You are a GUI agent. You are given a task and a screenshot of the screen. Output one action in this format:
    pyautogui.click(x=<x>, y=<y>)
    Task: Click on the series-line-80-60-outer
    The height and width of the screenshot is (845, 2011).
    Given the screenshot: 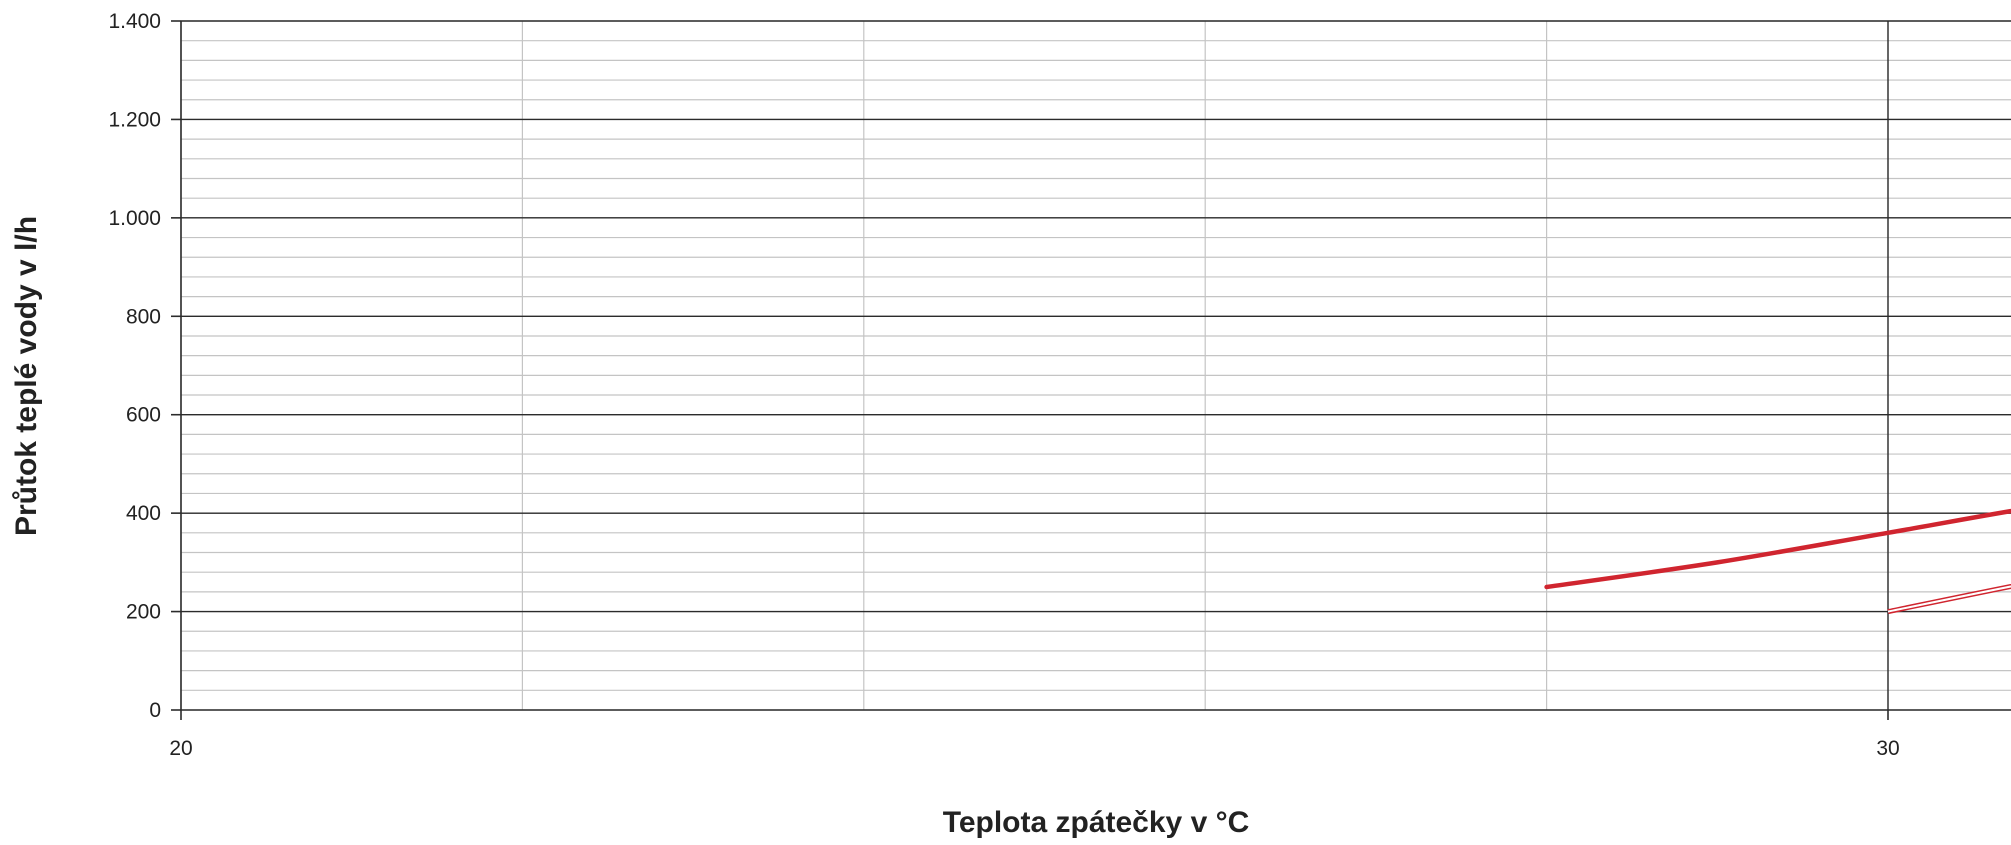 What is the action you would take?
    pyautogui.click(x=1949, y=599)
    